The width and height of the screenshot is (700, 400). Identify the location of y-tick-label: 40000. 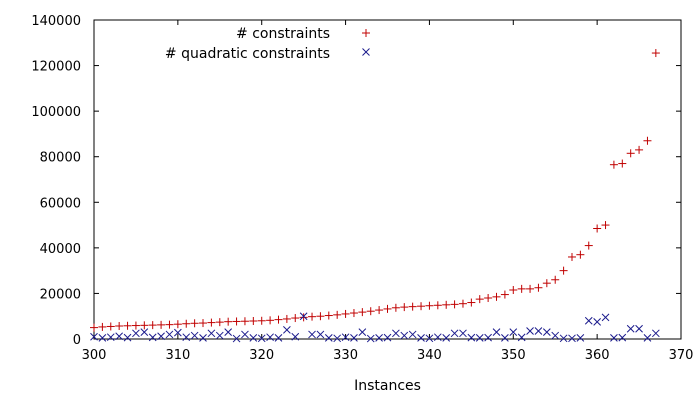
(60, 249).